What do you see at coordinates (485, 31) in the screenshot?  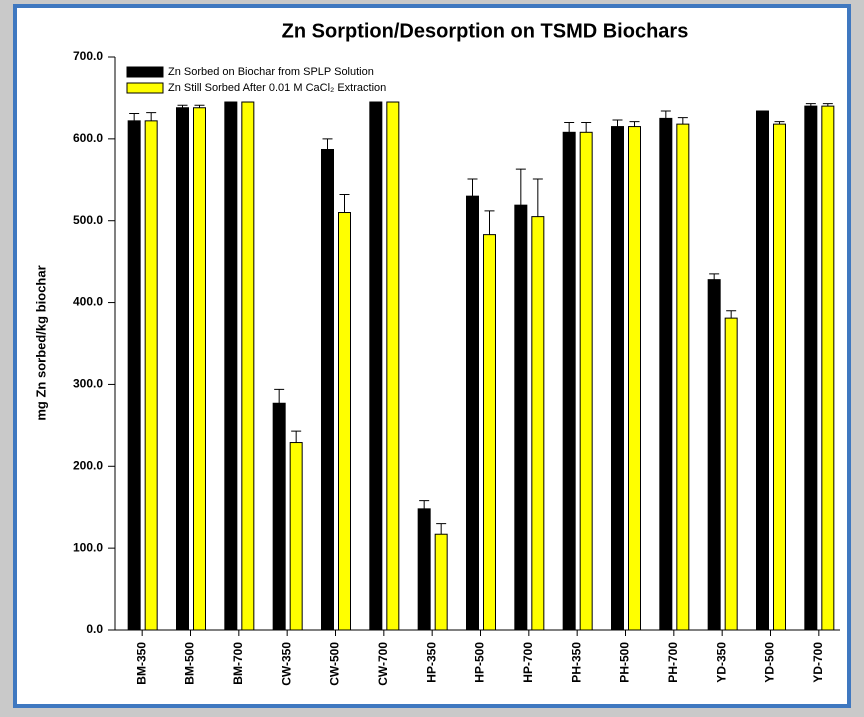 I see `chart-title: Zn Sorption/Desorption on TSMD Biochars` at bounding box center [485, 31].